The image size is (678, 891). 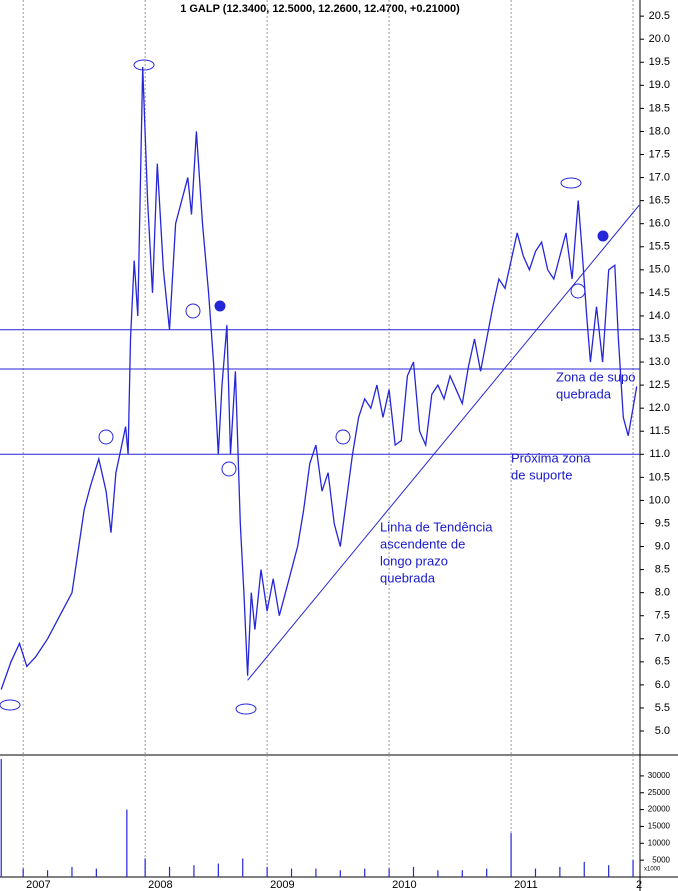 What do you see at coordinates (596, 376) in the screenshot?
I see `annotation: Zona de supo` at bounding box center [596, 376].